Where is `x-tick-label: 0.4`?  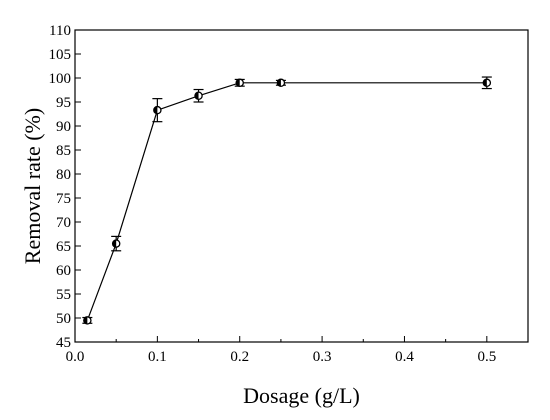 x-tick-label: 0.4 is located at coordinates (404, 357).